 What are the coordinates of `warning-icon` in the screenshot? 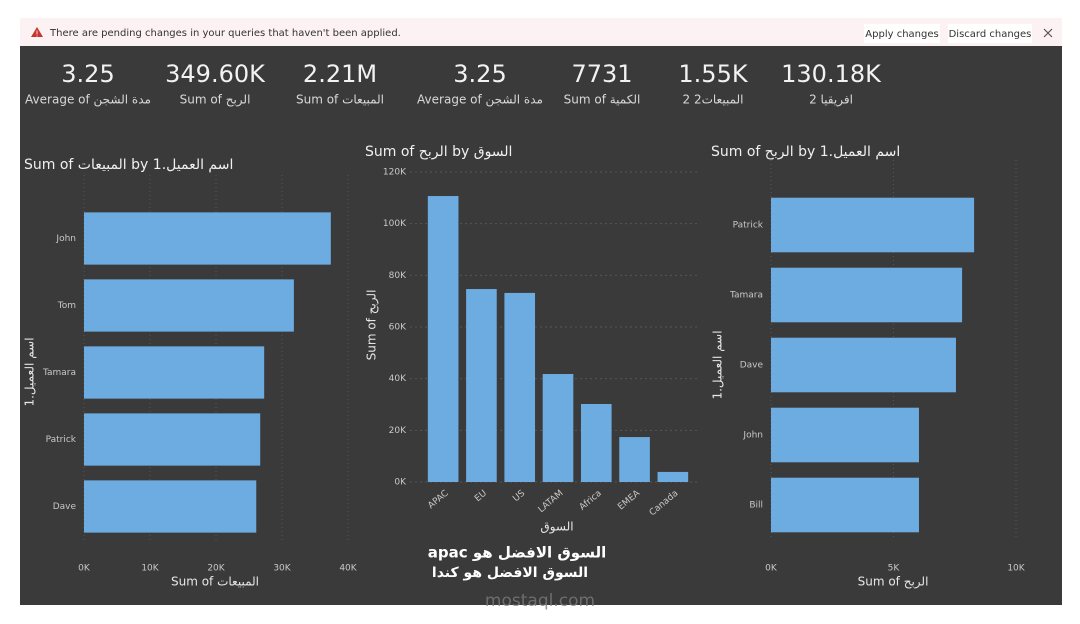 It's located at (37, 32).